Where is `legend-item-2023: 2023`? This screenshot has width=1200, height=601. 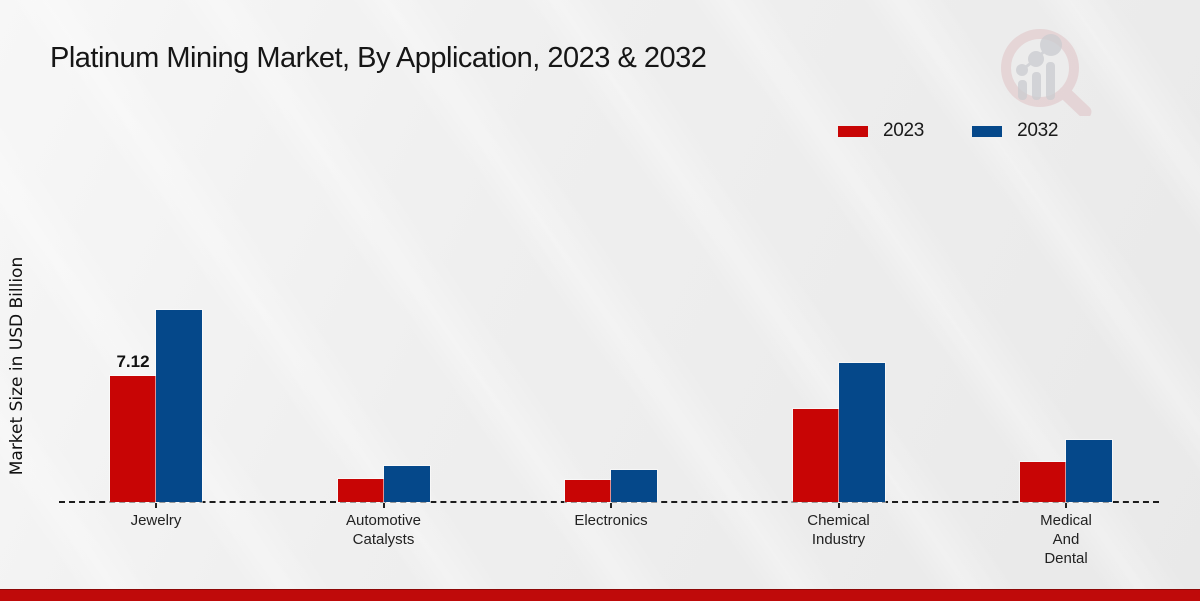
legend-item-2023: 2023 is located at coordinates (881, 131).